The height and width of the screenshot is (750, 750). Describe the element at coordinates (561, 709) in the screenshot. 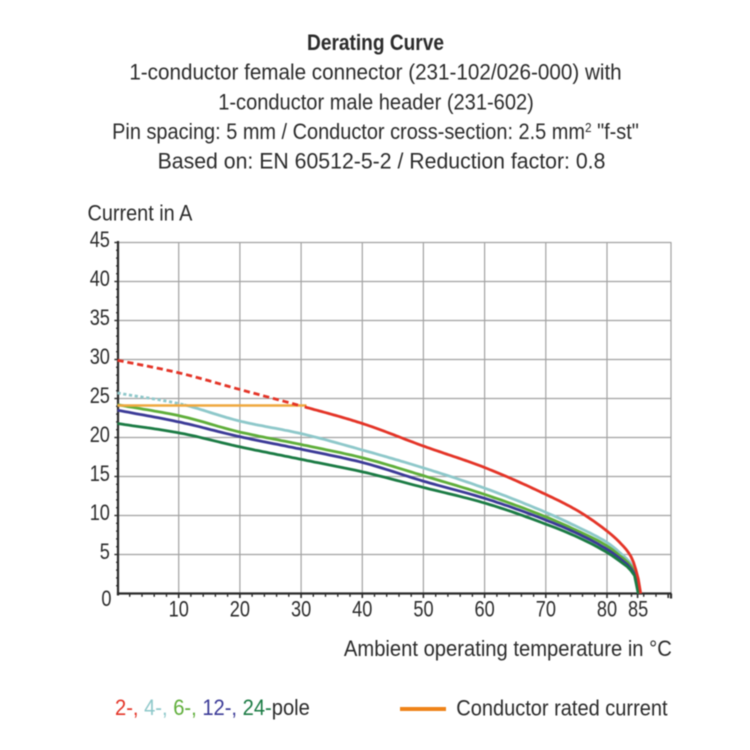

I see `svg-text: Conductor rated current` at that location.